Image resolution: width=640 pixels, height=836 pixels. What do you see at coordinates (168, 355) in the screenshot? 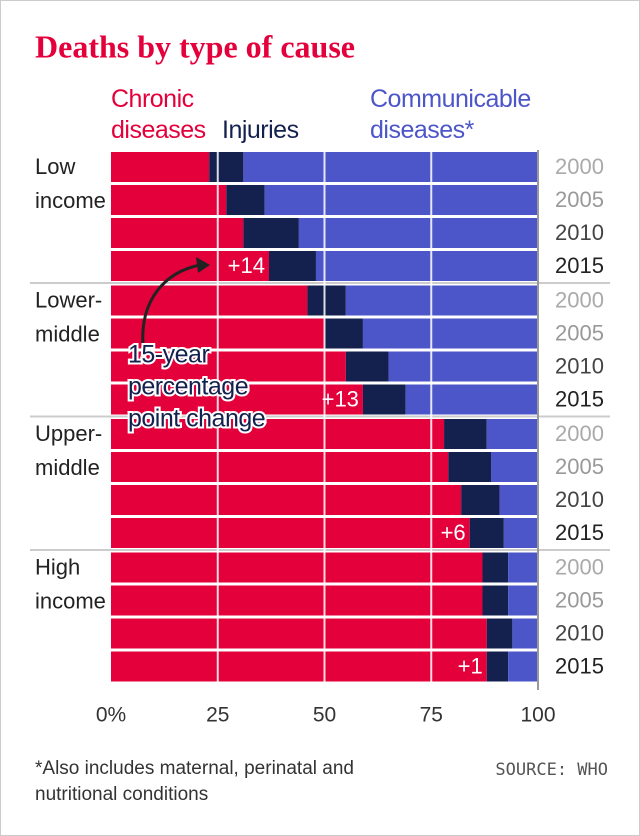
I see `annotation: 15-year` at bounding box center [168, 355].